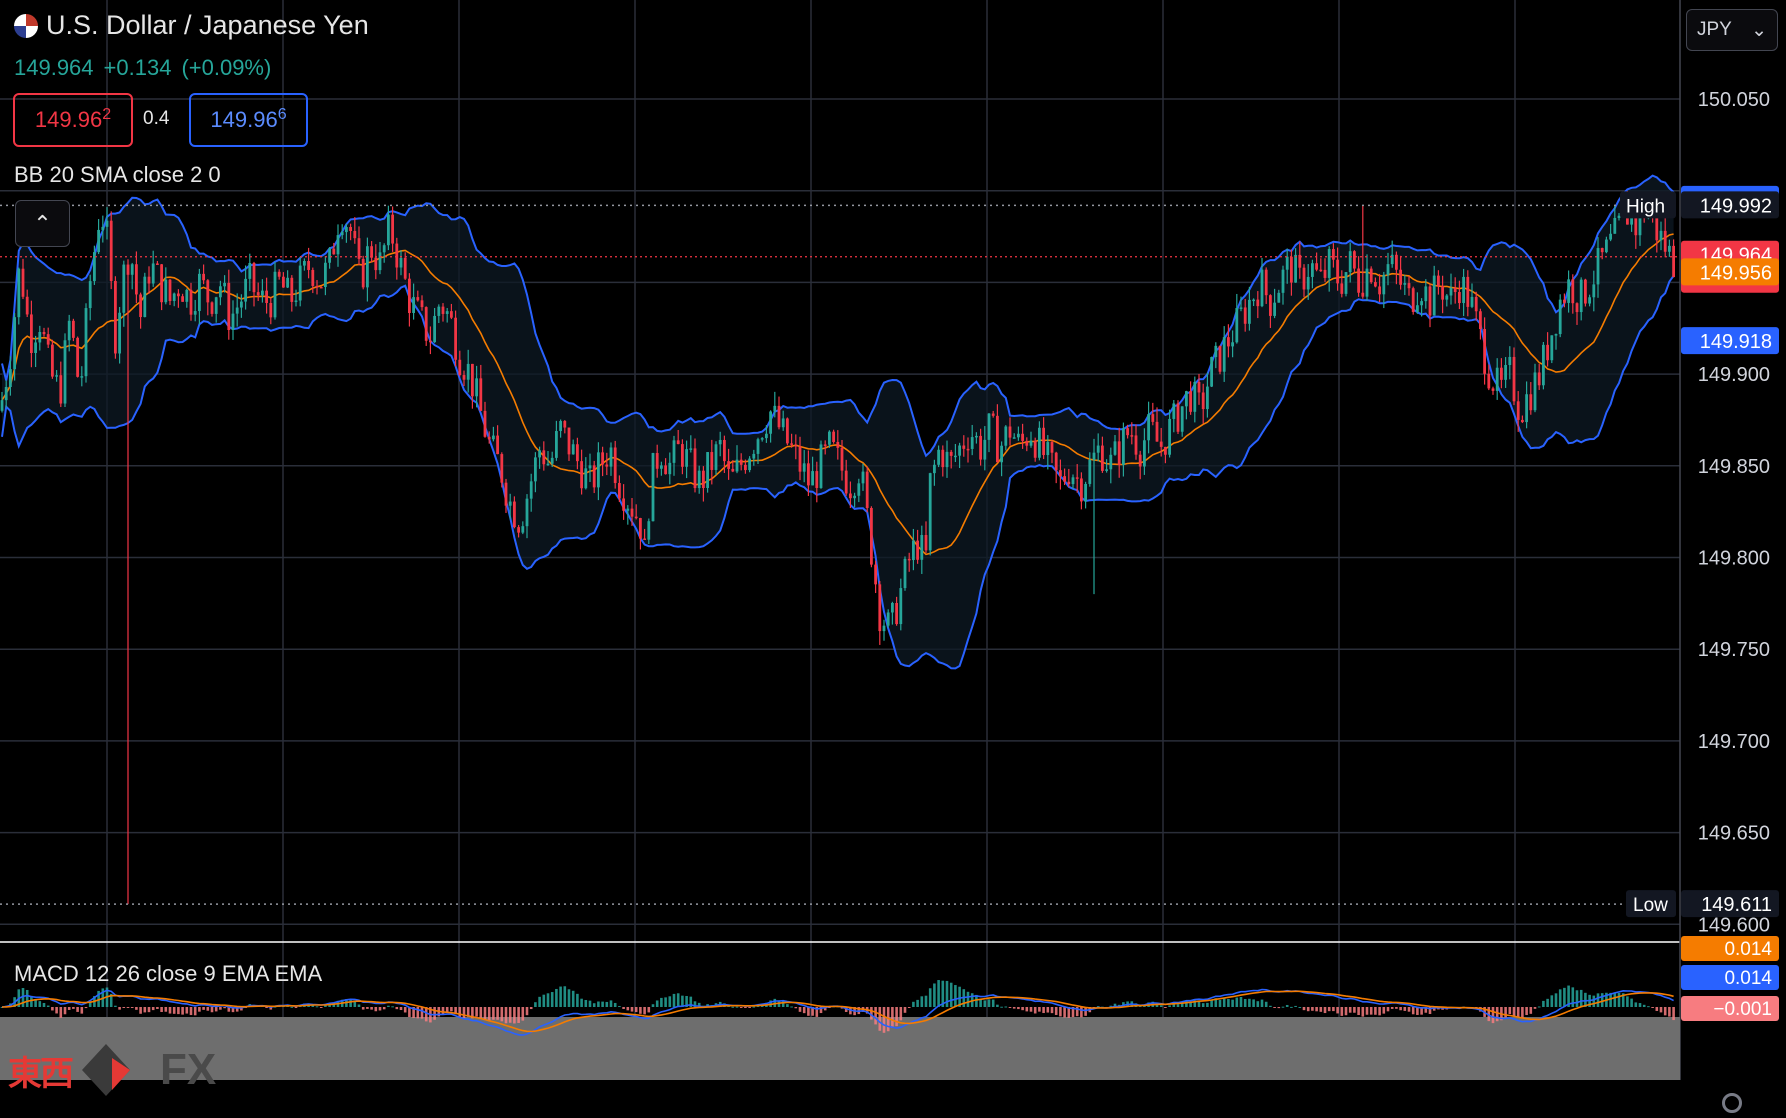  What do you see at coordinates (73, 120) in the screenshot?
I see `sell-button: 149.96 2` at bounding box center [73, 120].